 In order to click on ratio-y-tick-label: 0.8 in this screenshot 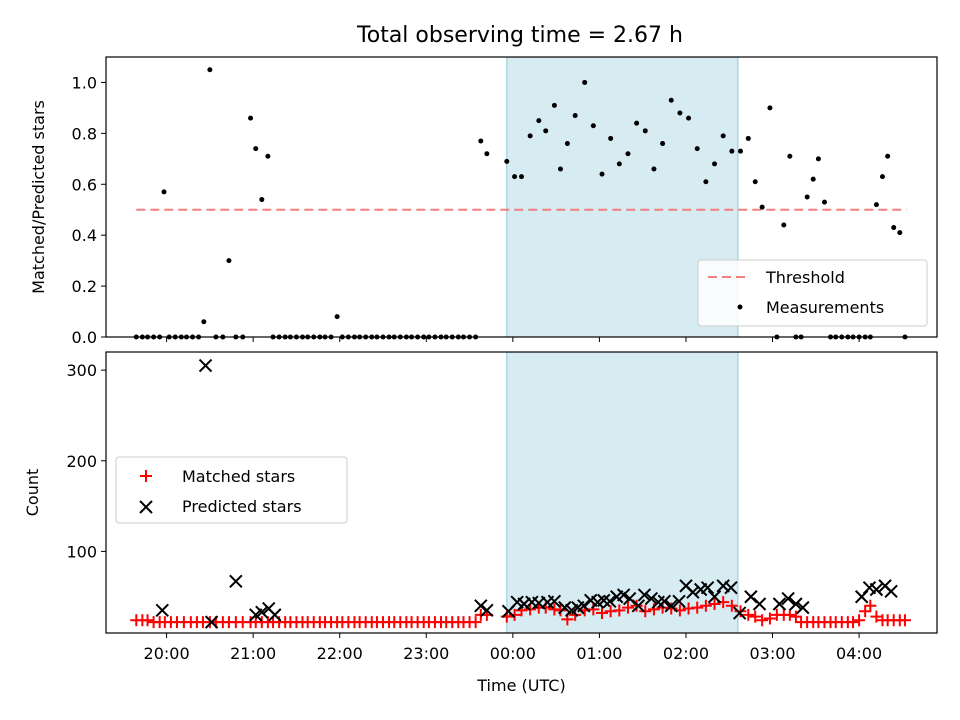, I will do `click(84, 133)`.